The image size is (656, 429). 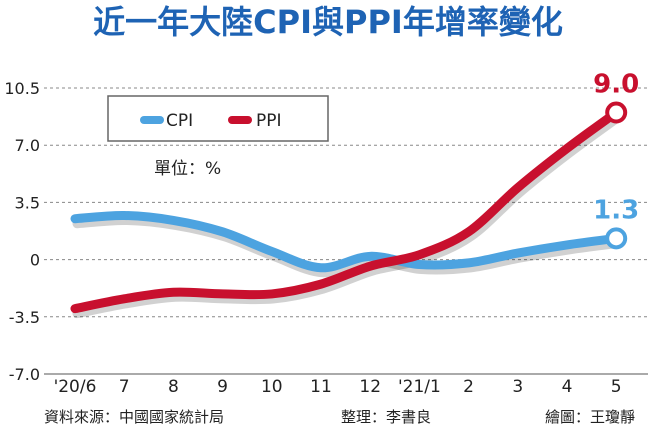 What do you see at coordinates (24, 374) in the screenshot?
I see `y-tick-label: -7.0` at bounding box center [24, 374].